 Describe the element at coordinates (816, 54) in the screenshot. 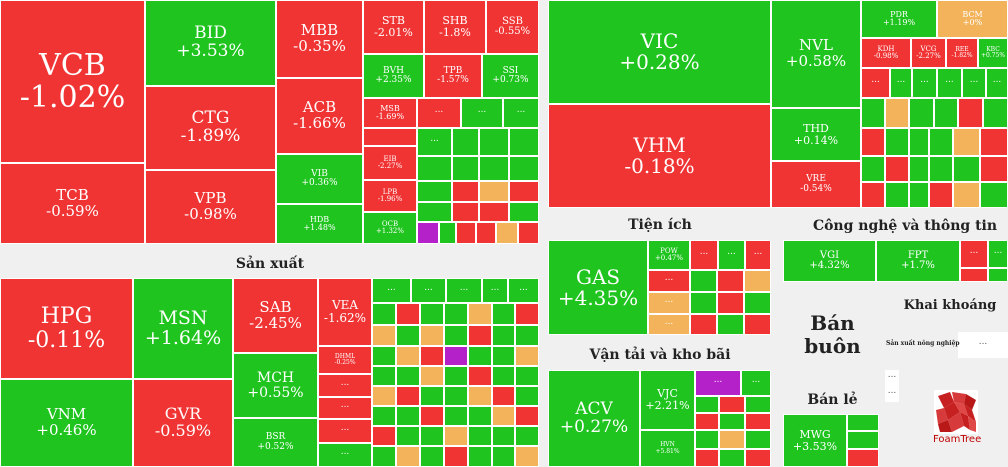

I see `tile-nvl: NVL +0.58%` at that location.